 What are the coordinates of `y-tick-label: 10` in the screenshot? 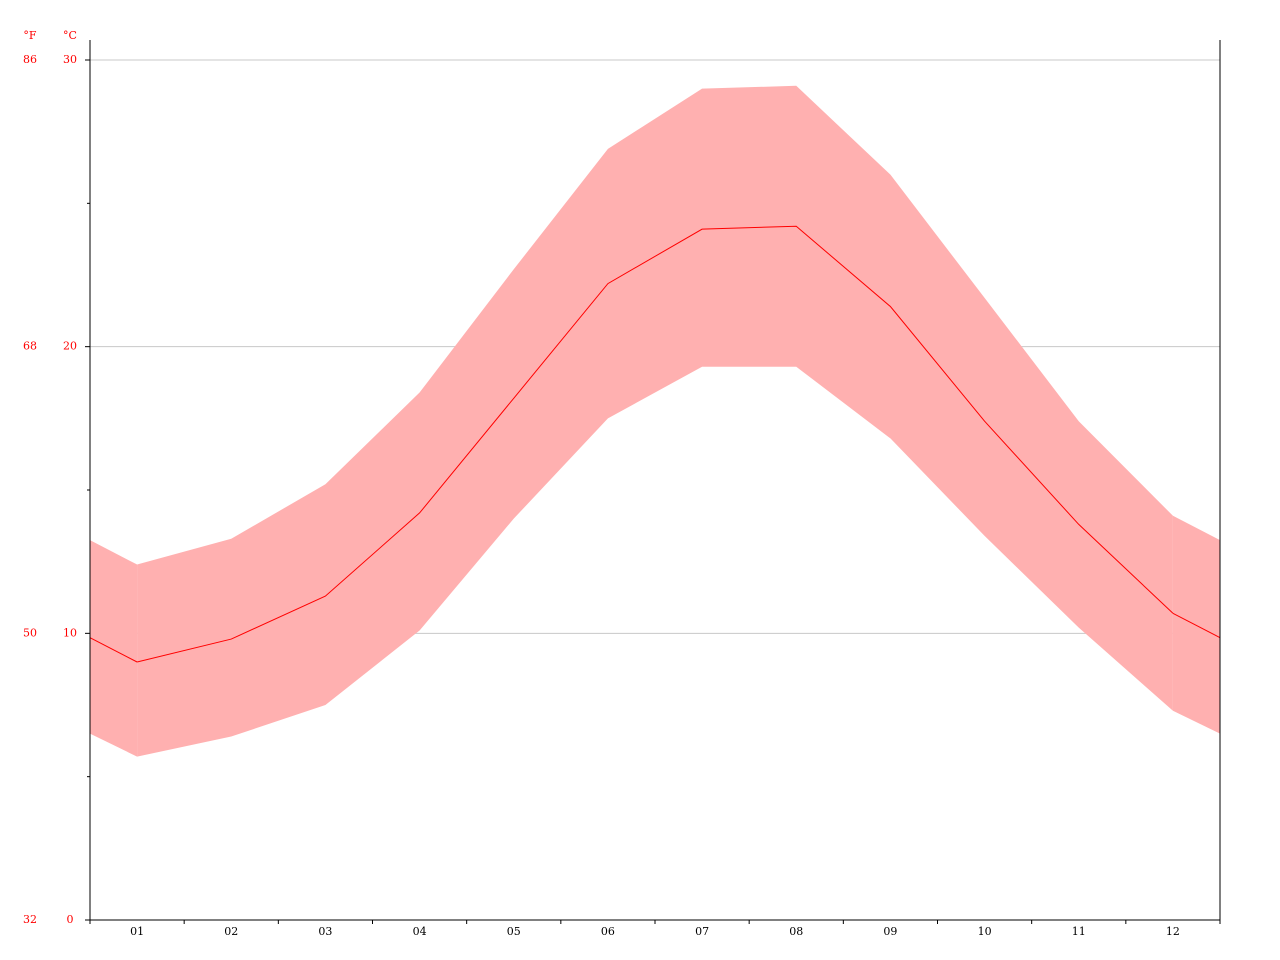 It's located at (70, 632).